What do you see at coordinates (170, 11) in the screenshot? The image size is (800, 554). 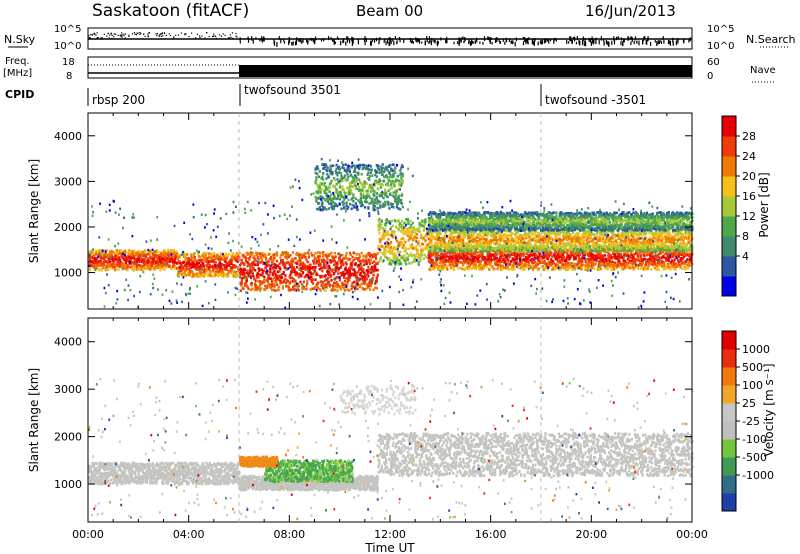 I see `station-title: Saskatoon (fitACF)` at bounding box center [170, 11].